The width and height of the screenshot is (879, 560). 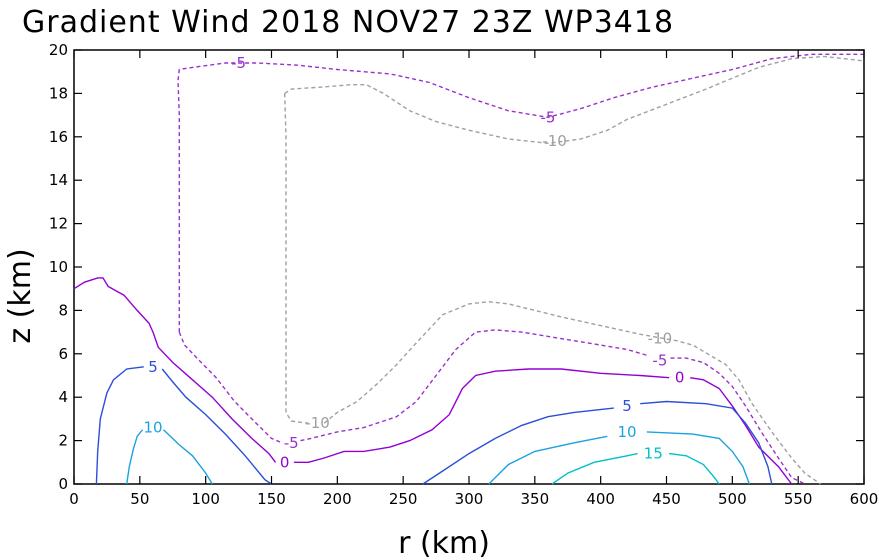 What do you see at coordinates (63, 484) in the screenshot?
I see `y-tick-label: 0` at bounding box center [63, 484].